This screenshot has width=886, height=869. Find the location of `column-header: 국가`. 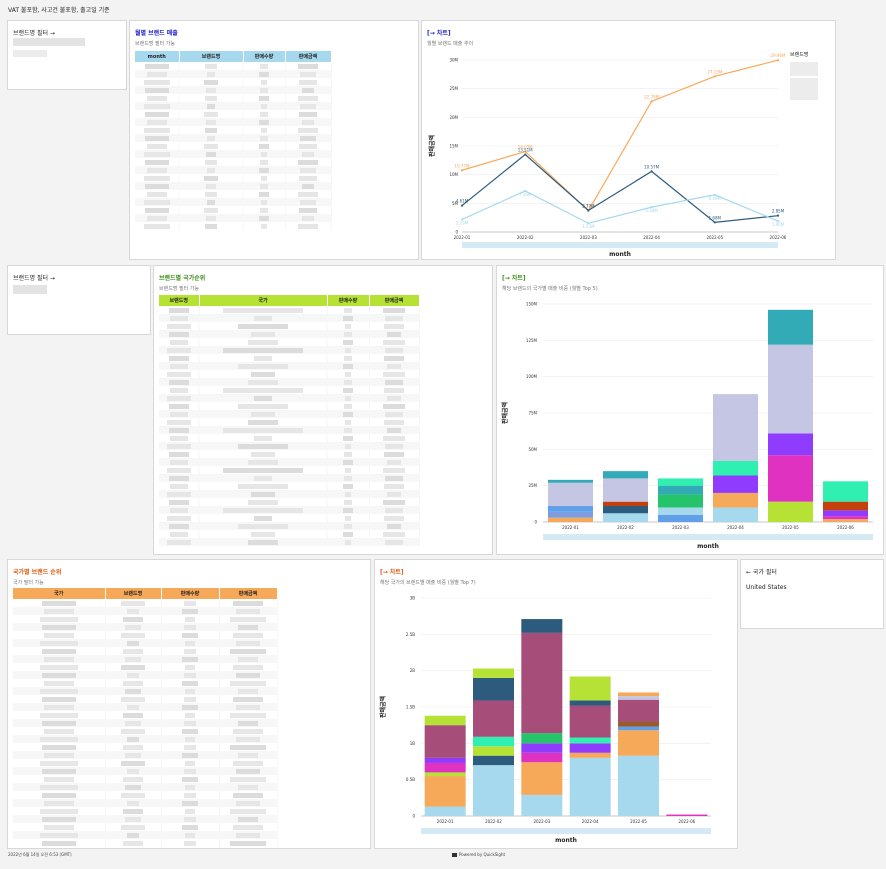

column-header: 국가 is located at coordinates (263, 300).